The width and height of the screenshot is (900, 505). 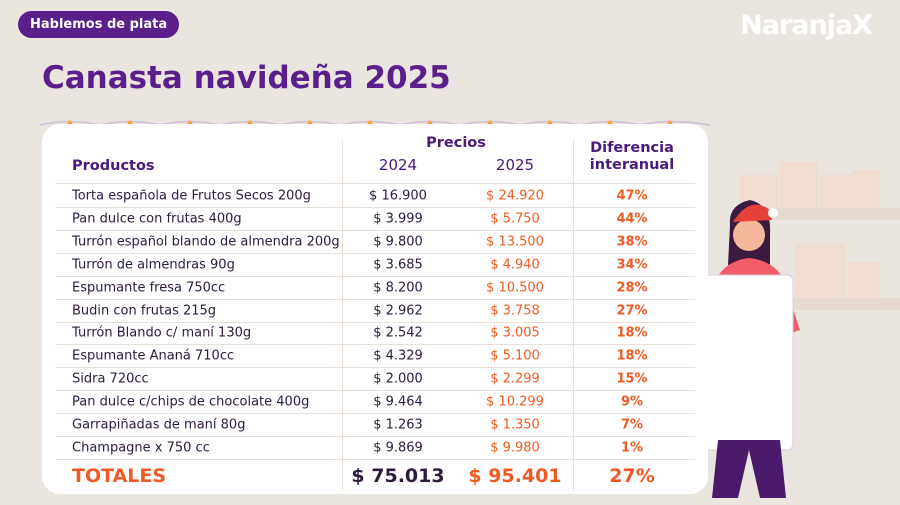 What do you see at coordinates (398, 379) in the screenshot?
I see `price-2024: $ 2.000` at bounding box center [398, 379].